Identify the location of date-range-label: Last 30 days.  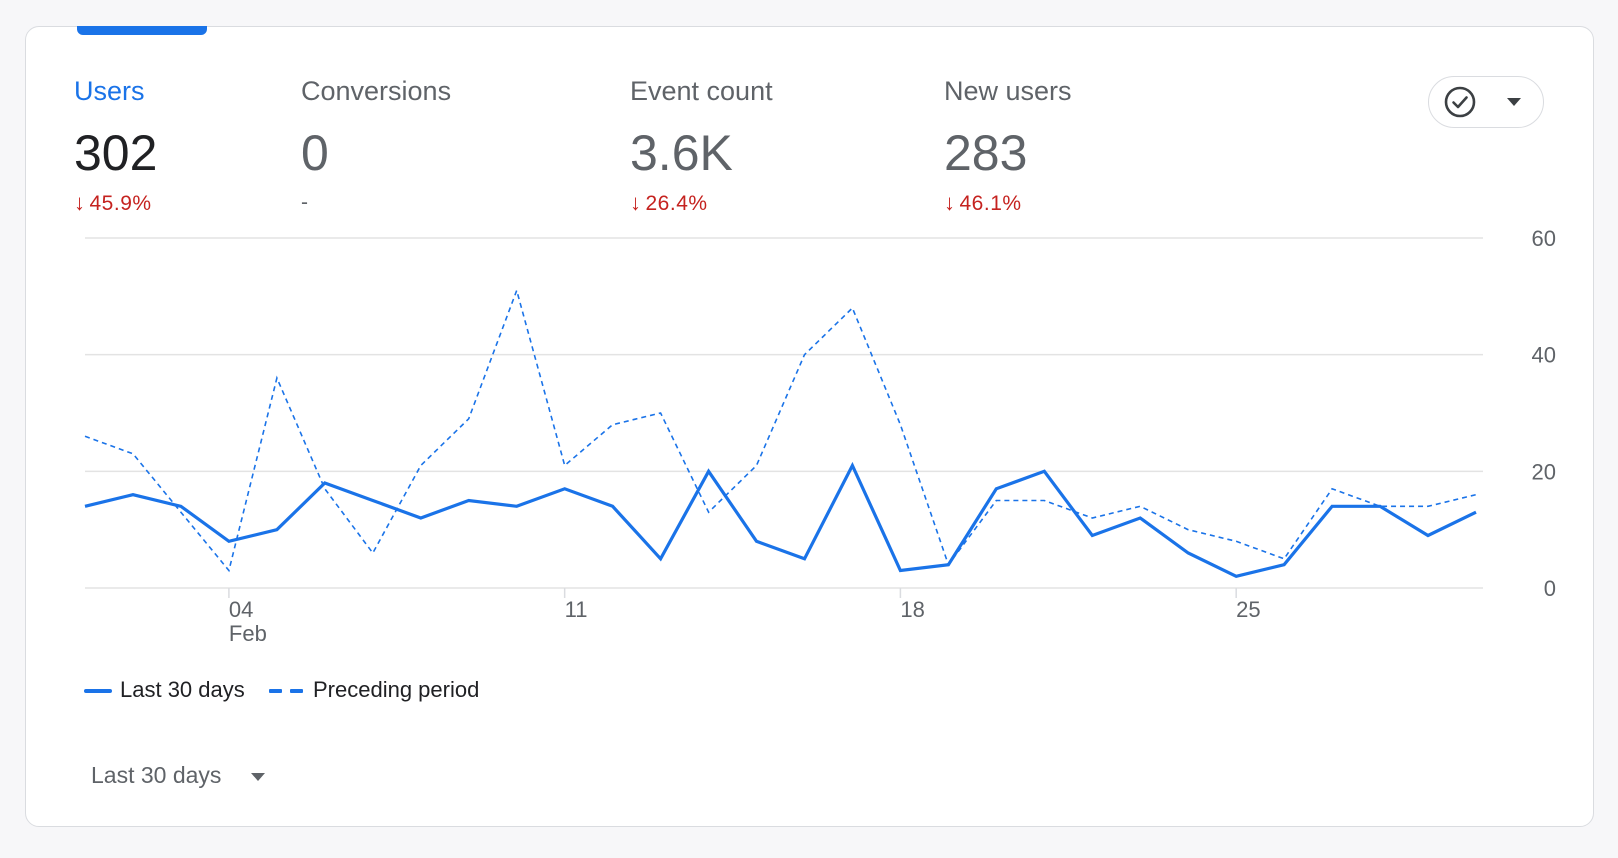
(156, 775).